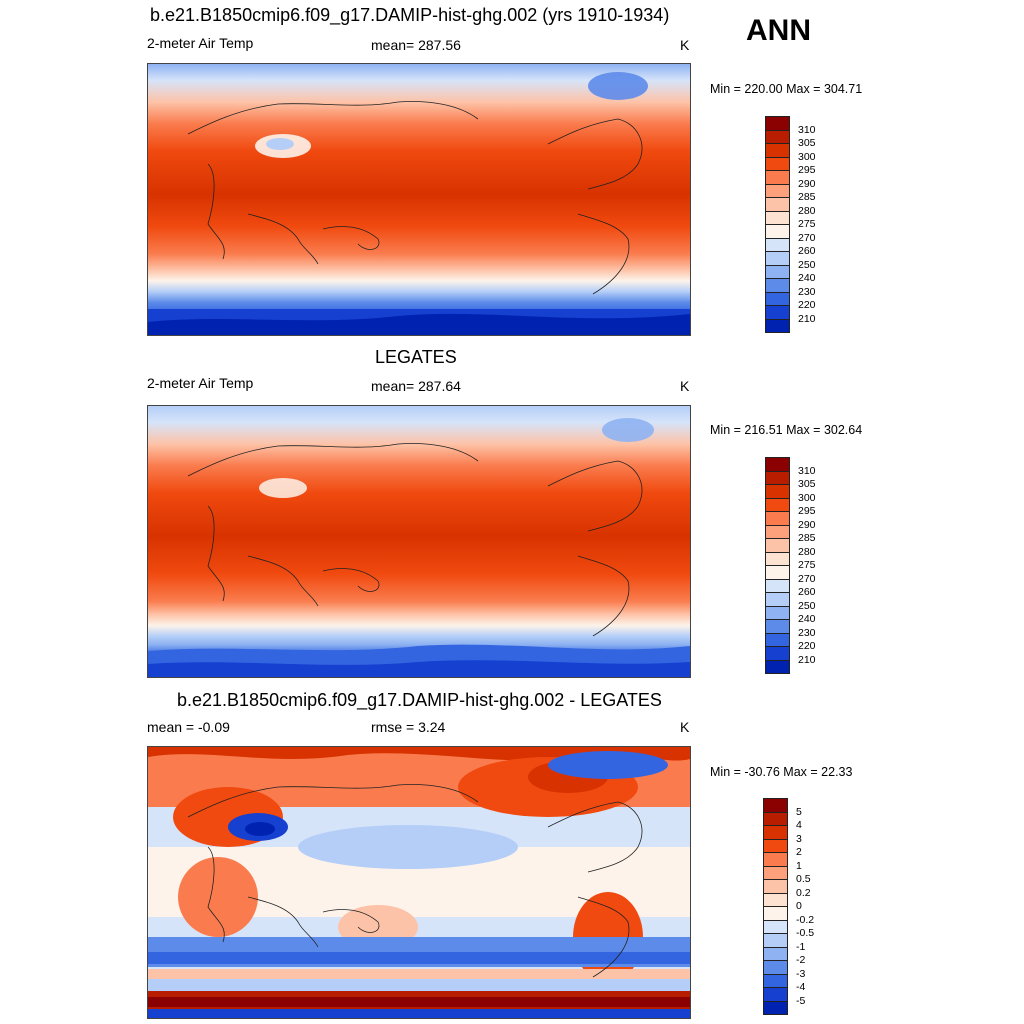  Describe the element at coordinates (685, 386) in the screenshot. I see `panel-obs-units: K` at that location.